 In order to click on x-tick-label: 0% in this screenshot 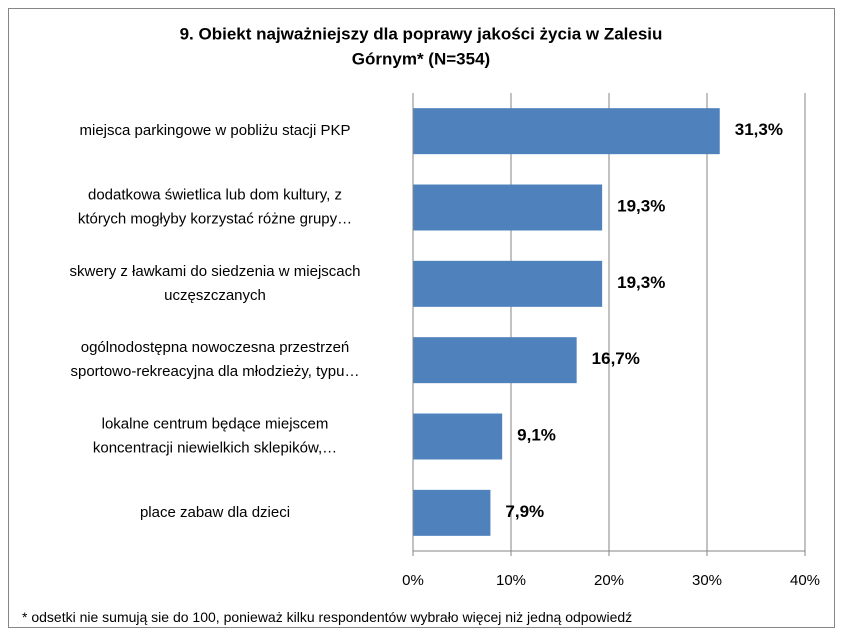, I will do `click(413, 580)`.